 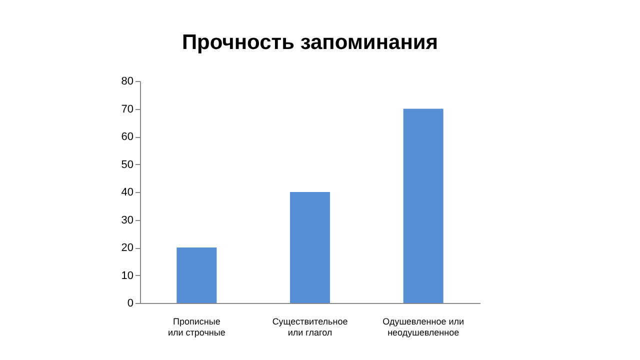 What do you see at coordinates (127, 192) in the screenshot?
I see `y-tick-label: 40` at bounding box center [127, 192].